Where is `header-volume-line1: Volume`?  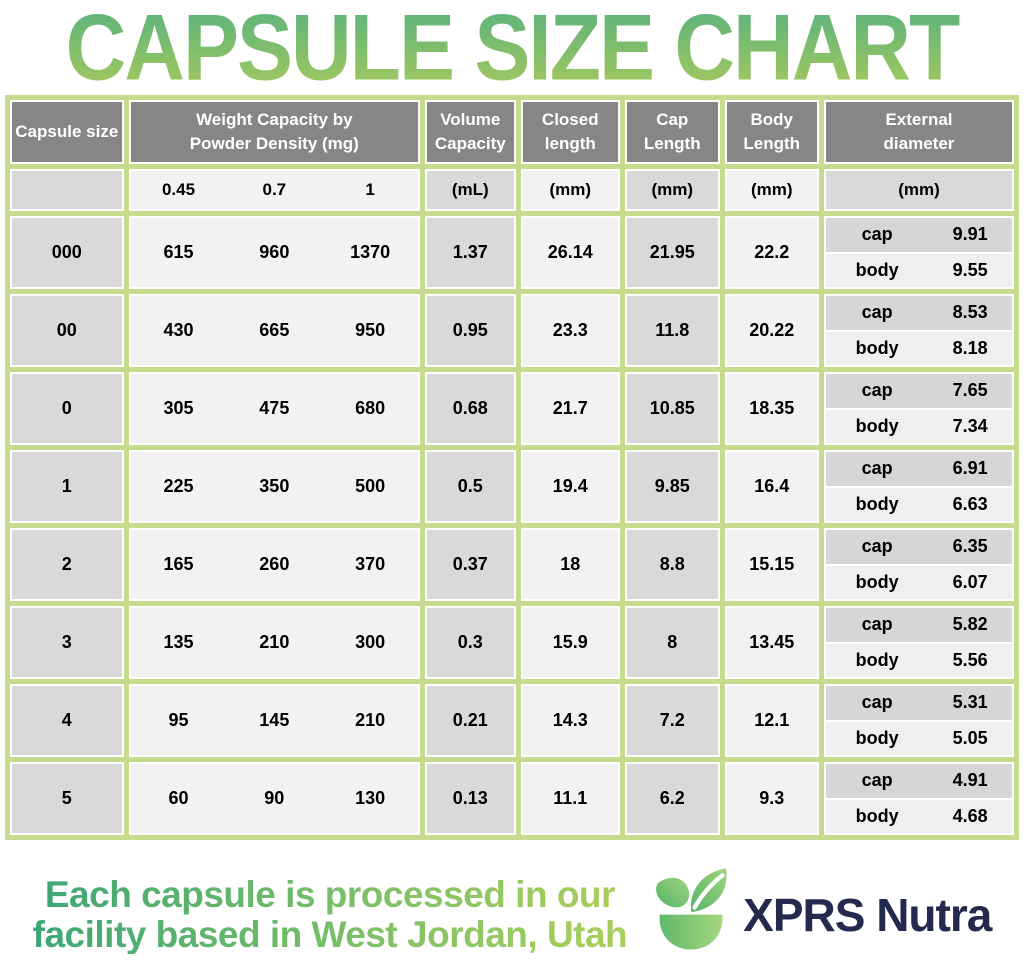
header-volume-line1: Volume is located at coordinates (470, 120).